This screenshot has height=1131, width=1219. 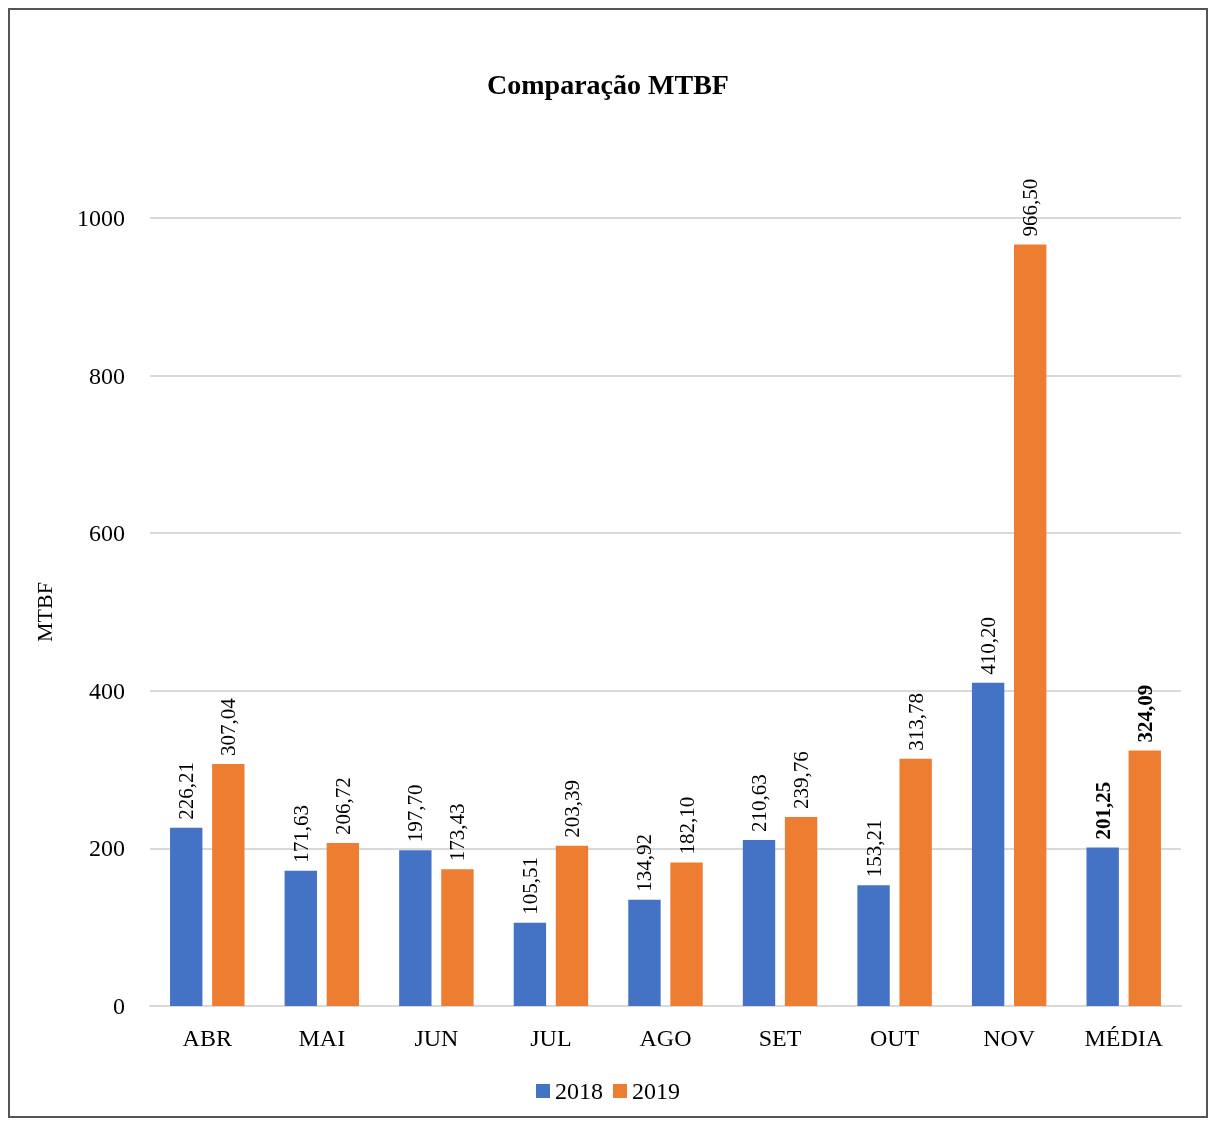 I want to click on data-label: 307,04, so click(x=228, y=727).